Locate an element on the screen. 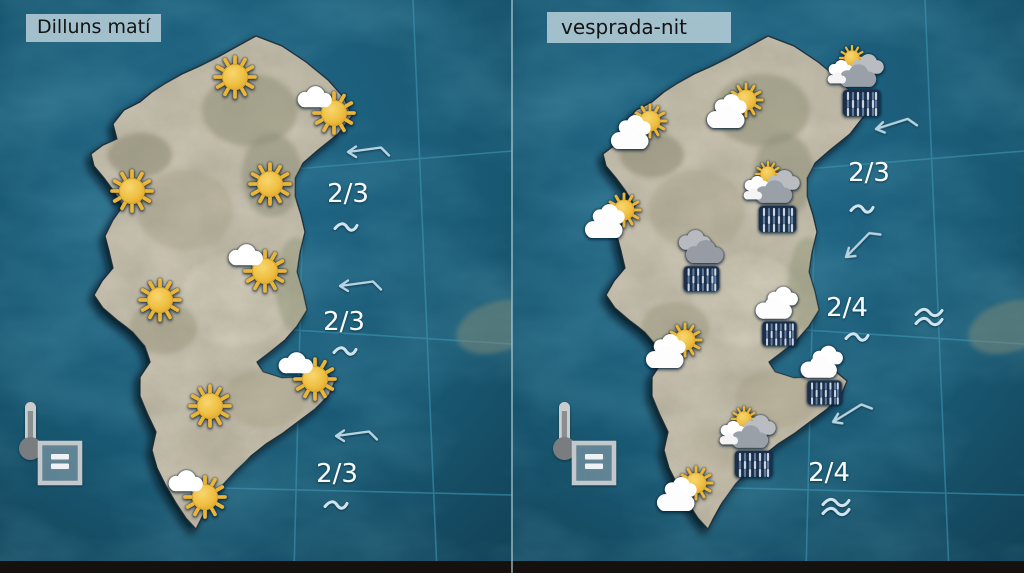 The height and width of the screenshot is (573, 1024). period-label-evening: vesprada-nit is located at coordinates (639, 27).